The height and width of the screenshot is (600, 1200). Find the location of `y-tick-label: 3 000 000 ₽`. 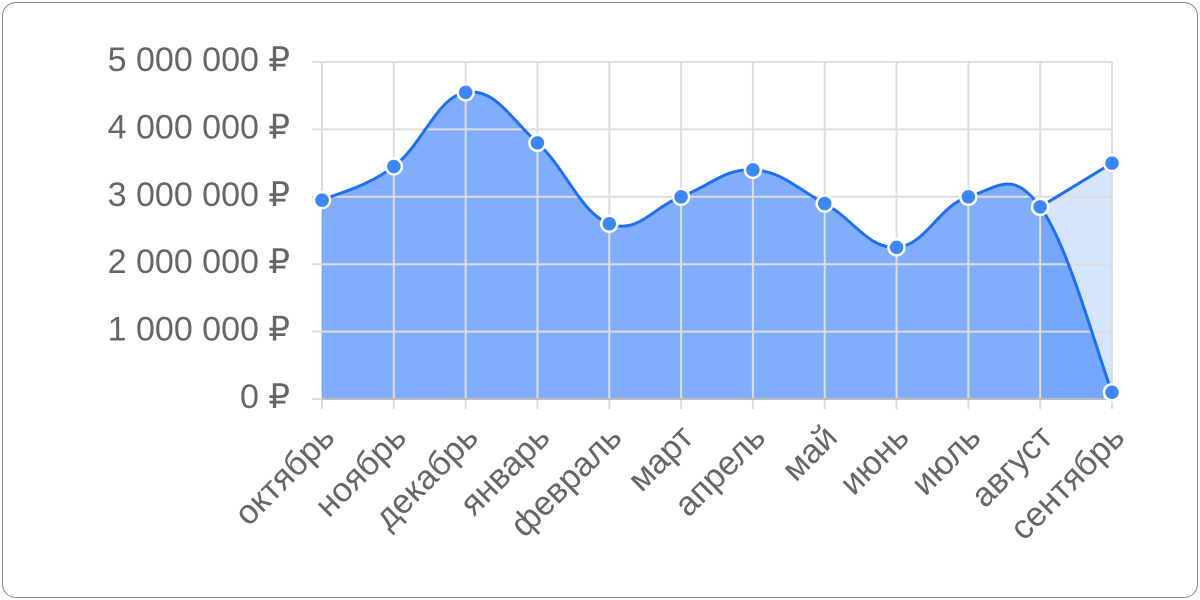

y-tick-label: 3 000 000 ₽ is located at coordinates (199, 195).